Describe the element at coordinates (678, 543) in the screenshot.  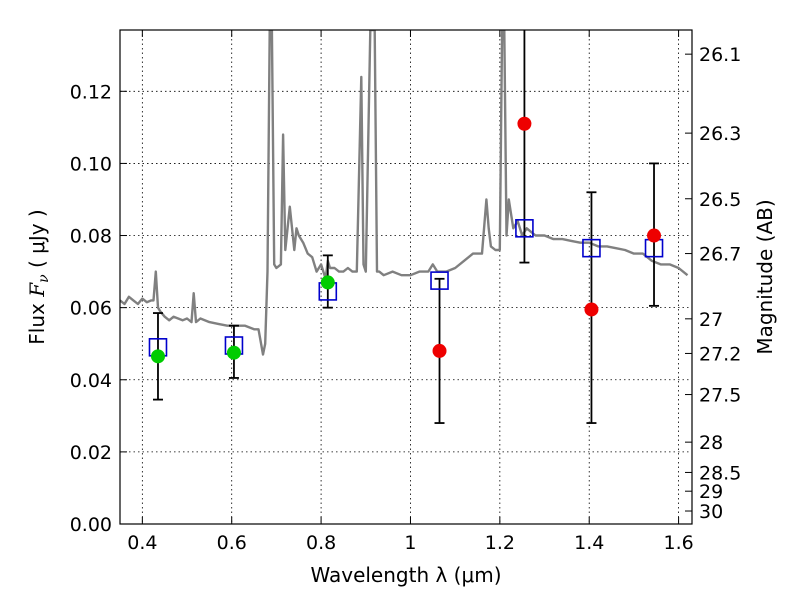
I see `x-tick-label: 1.6` at that location.